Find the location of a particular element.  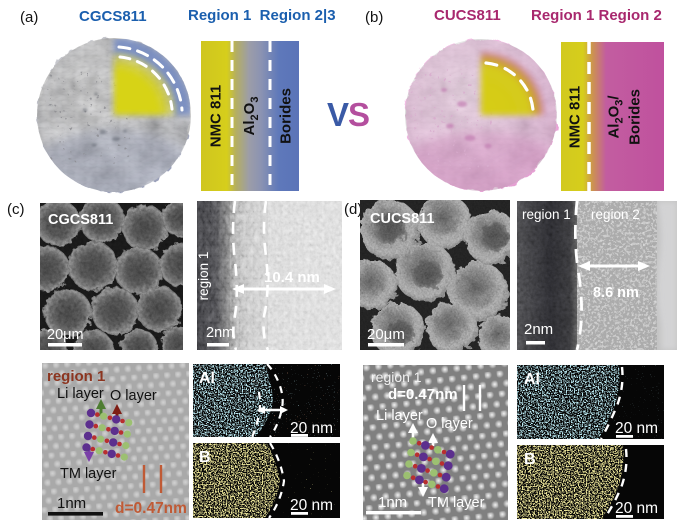

svg-text: 10.4 nm is located at coordinates (292, 277).